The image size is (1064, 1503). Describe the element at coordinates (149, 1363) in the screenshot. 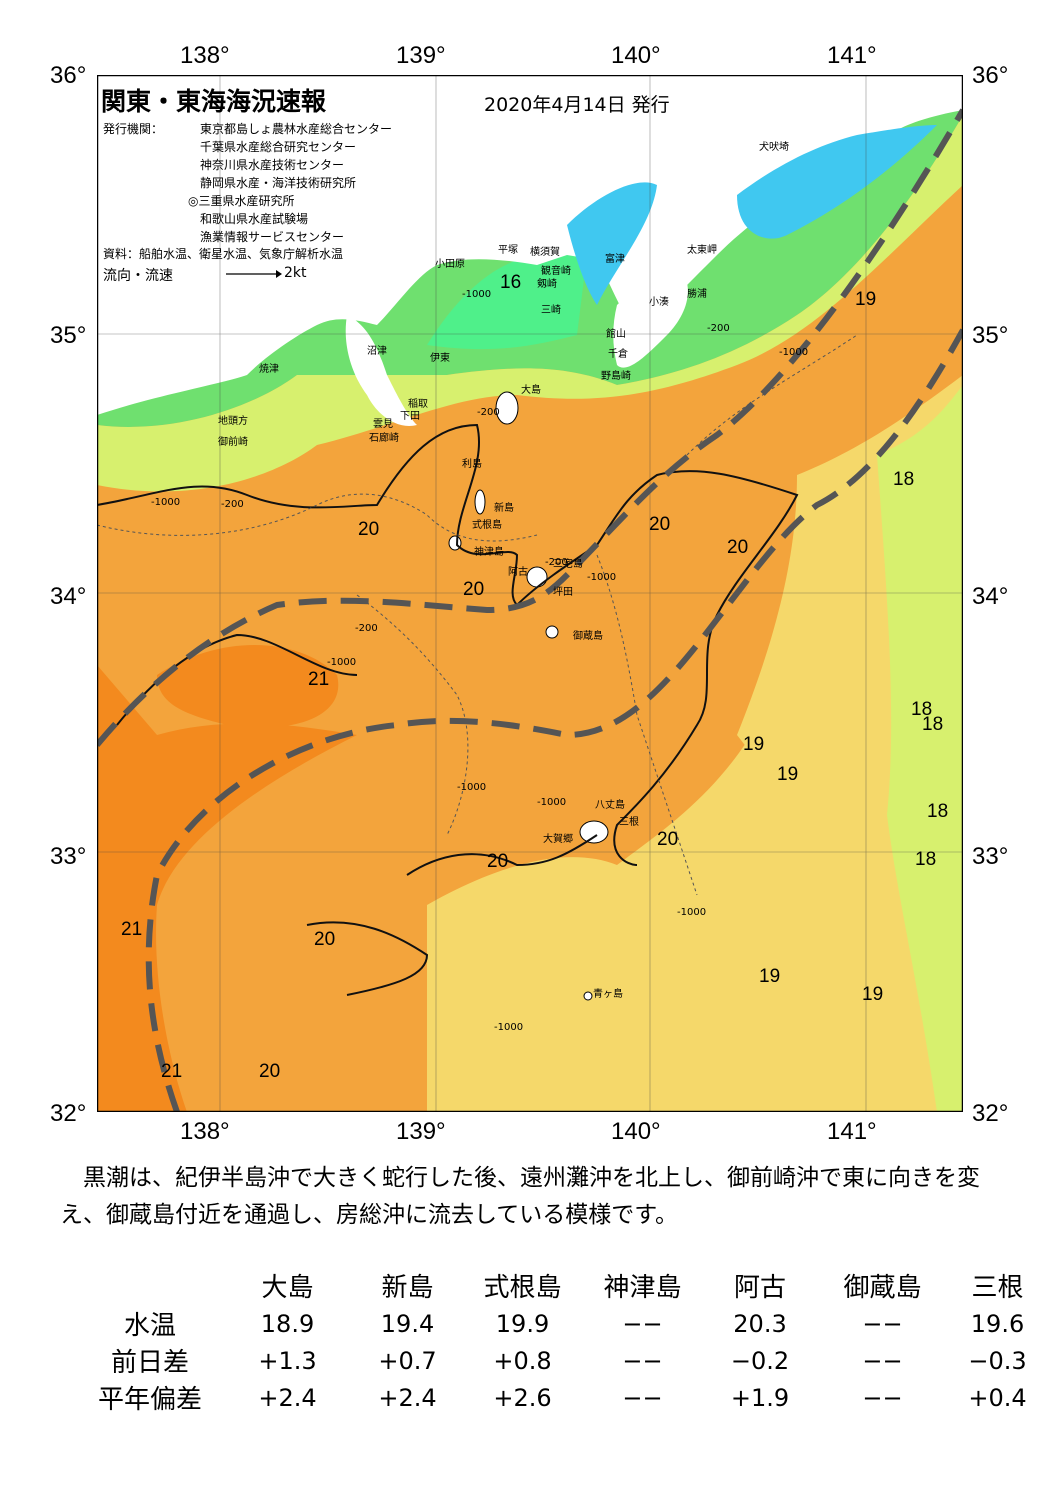

I see `row-label: 前日差` at that location.